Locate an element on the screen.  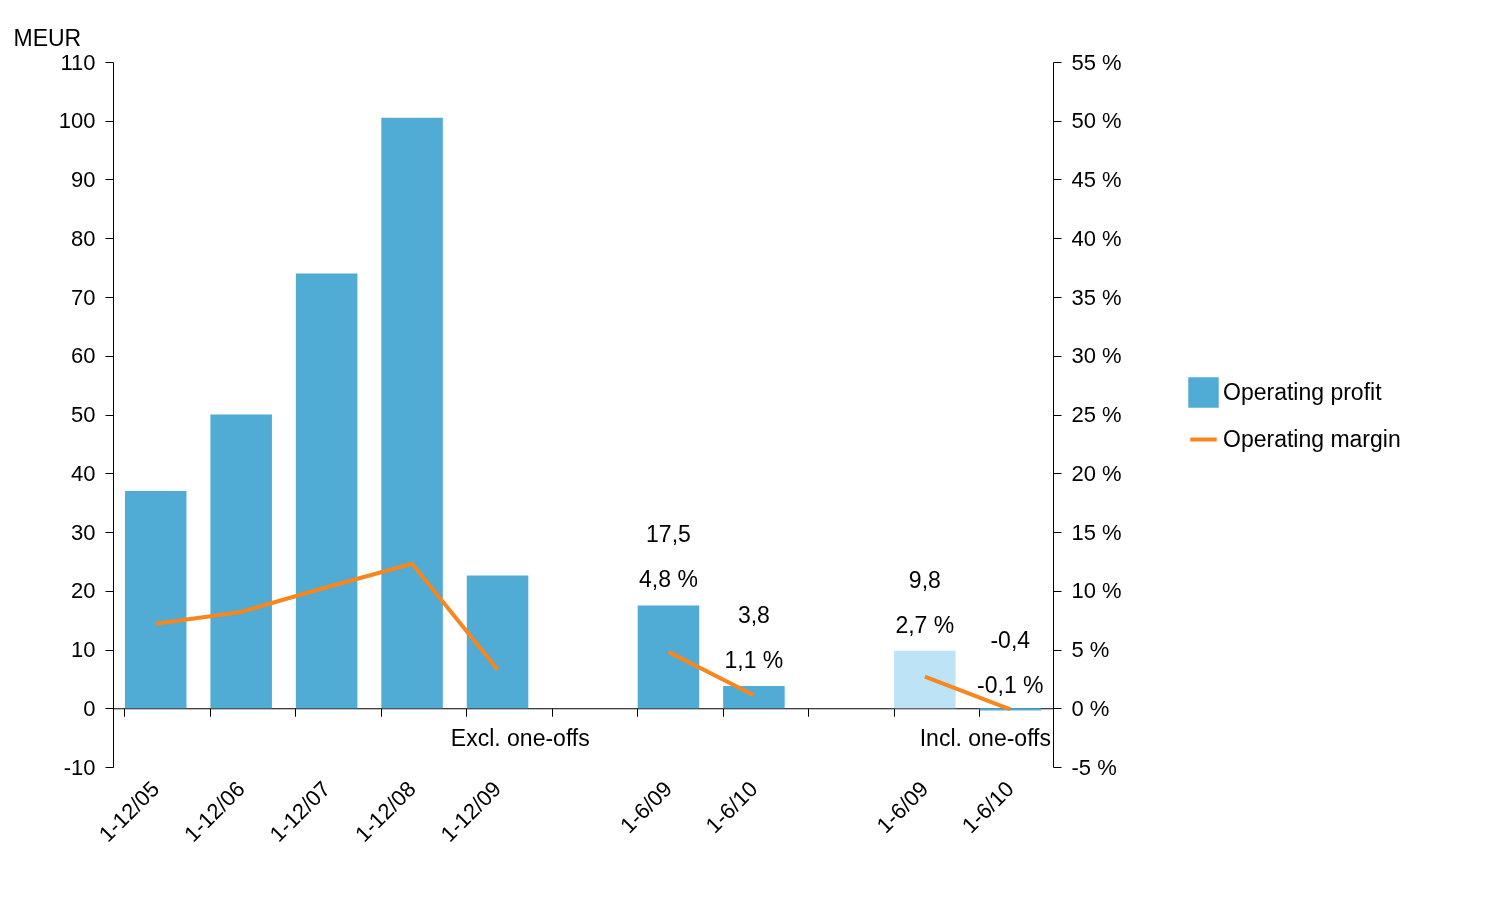
y-tick-label: 70 is located at coordinates (83, 297).